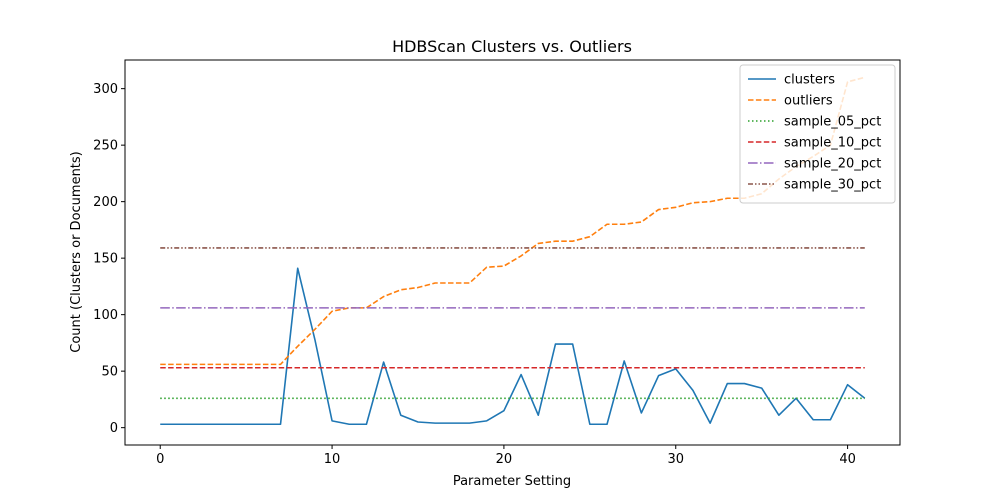 The height and width of the screenshot is (500, 1000). I want to click on x-tick-label: 10, so click(332, 459).